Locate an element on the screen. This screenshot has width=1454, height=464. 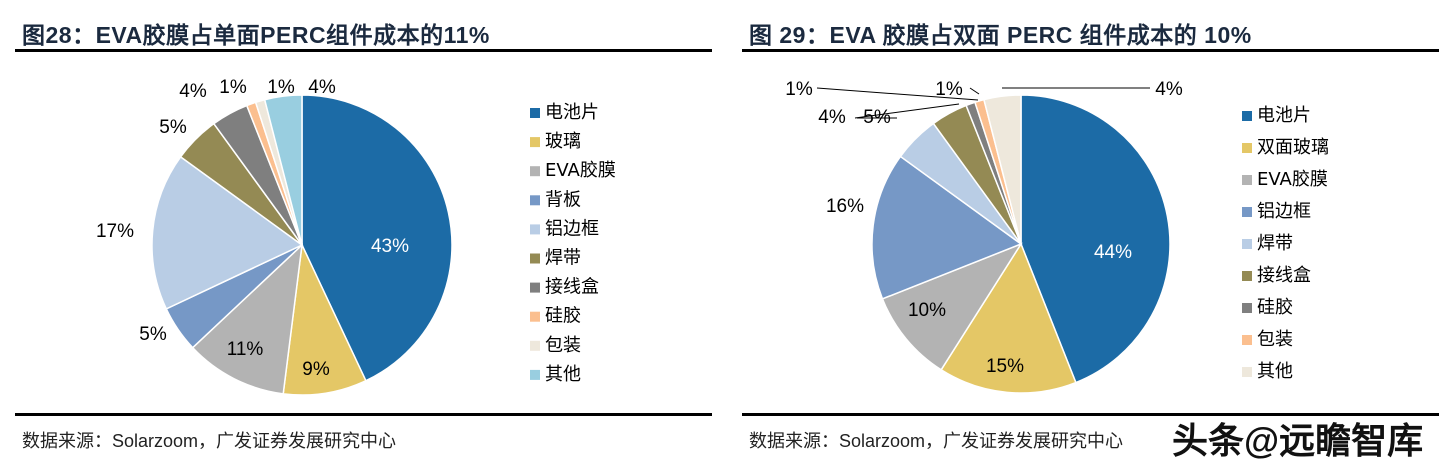
chart-title: 图28：EVA胶膜占单面PERC组件成本的11% is located at coordinates (256, 35).